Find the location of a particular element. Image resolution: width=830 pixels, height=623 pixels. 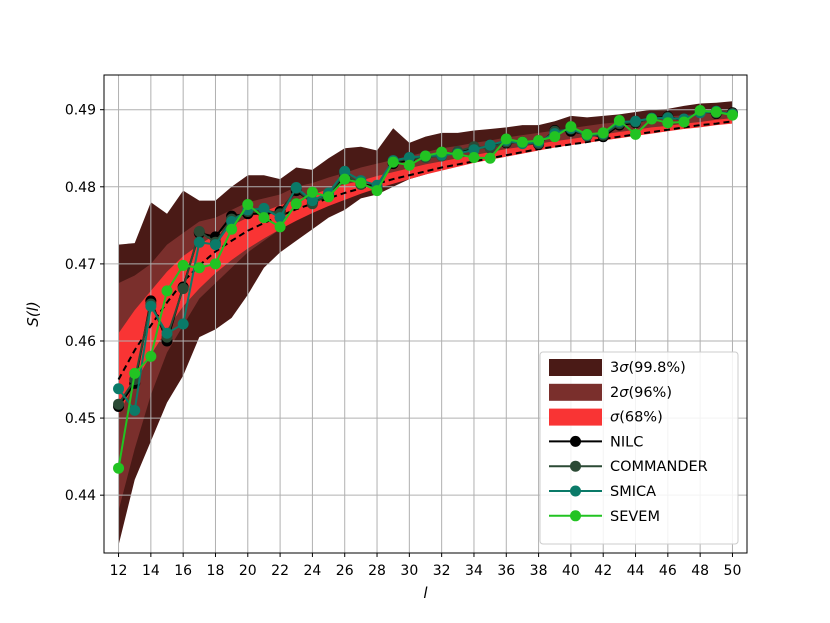

x-tick-label: 44 is located at coordinates (636, 571).